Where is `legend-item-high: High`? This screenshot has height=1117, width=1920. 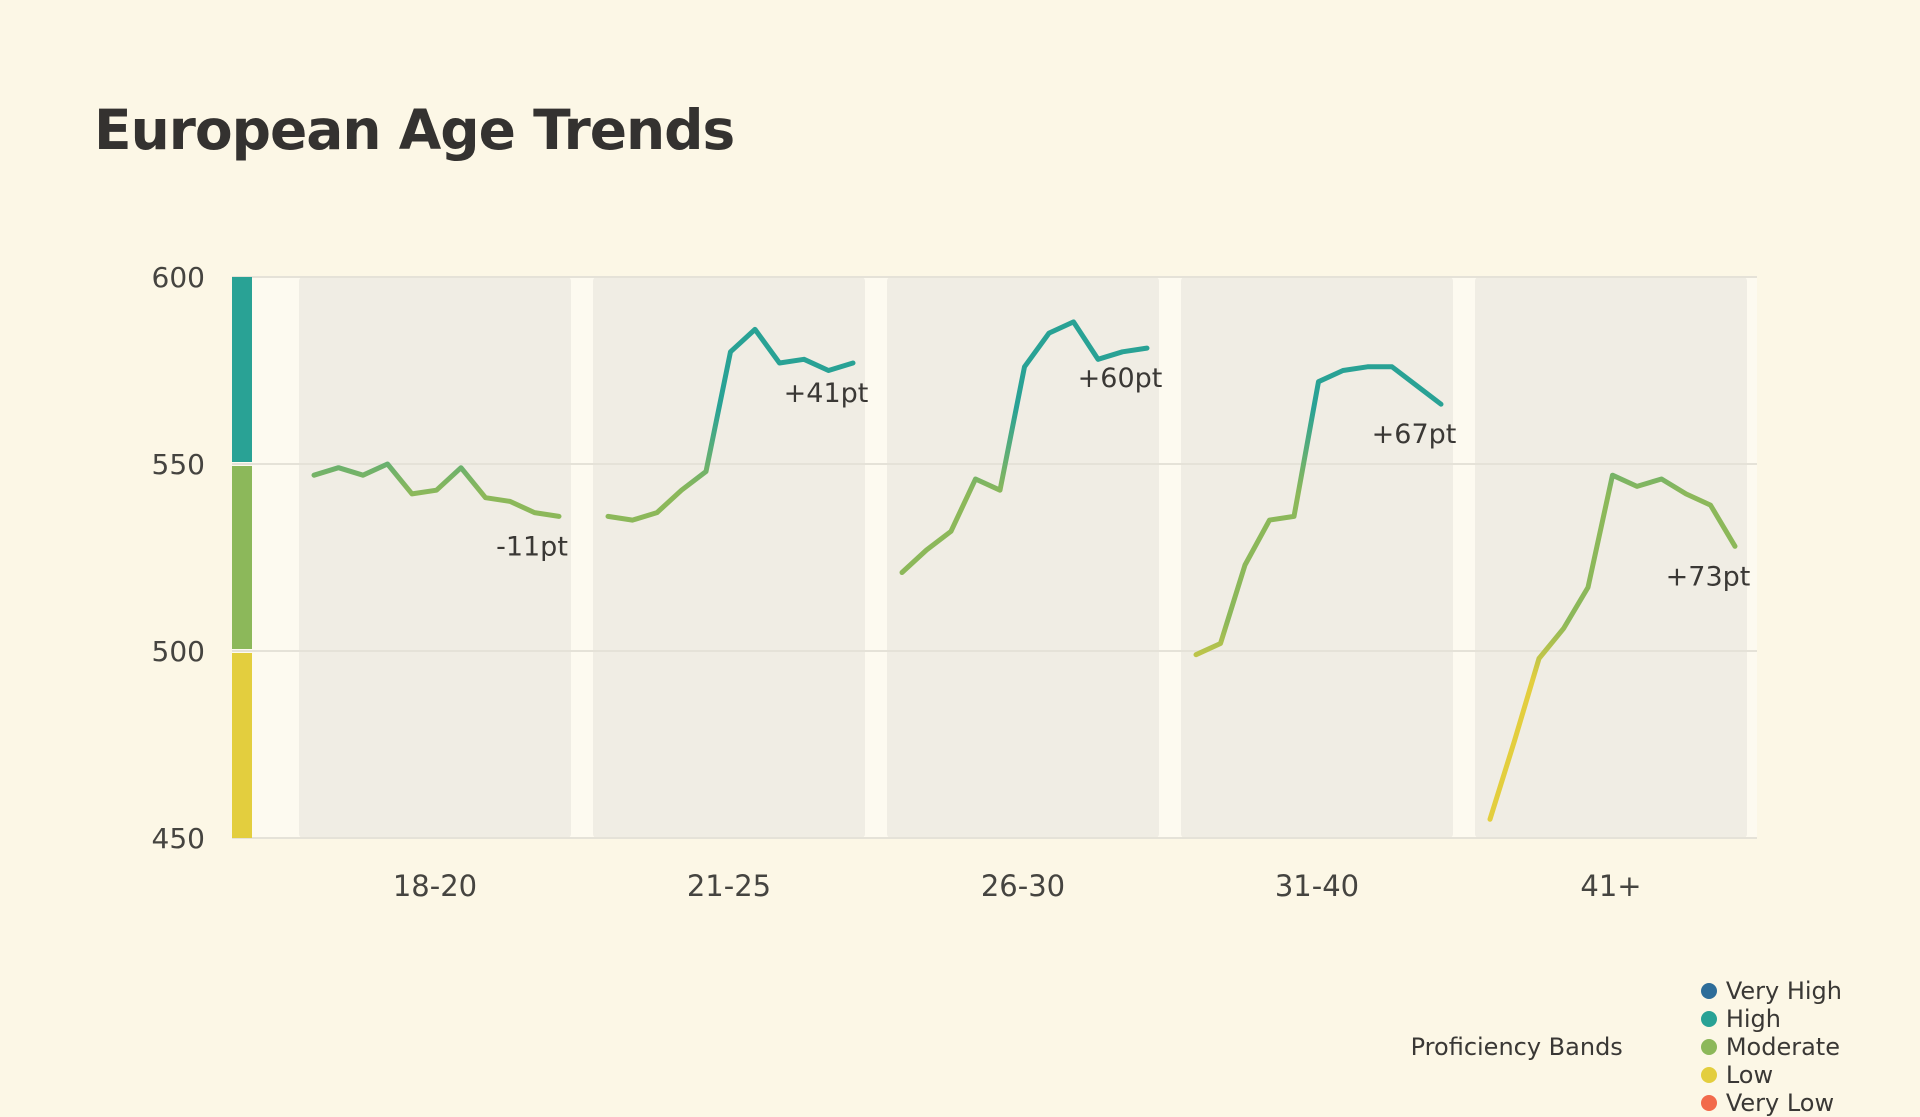
legend-item-high: High is located at coordinates (1771, 1019).